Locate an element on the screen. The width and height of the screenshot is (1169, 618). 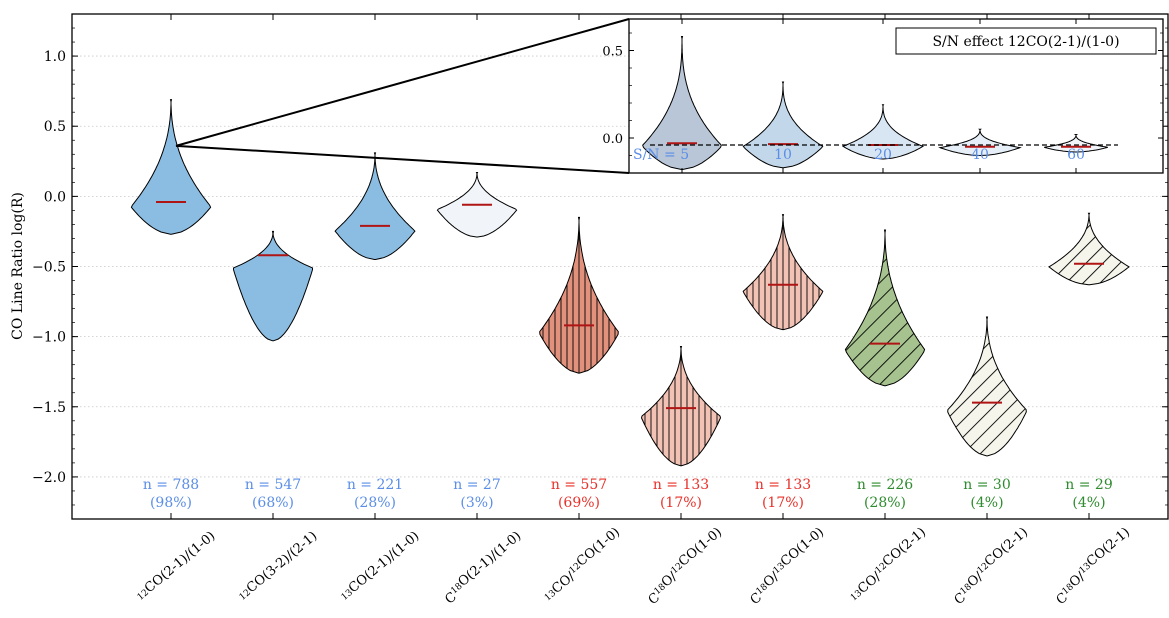
y-tick-label: 1.0 is located at coordinates (55, 57).